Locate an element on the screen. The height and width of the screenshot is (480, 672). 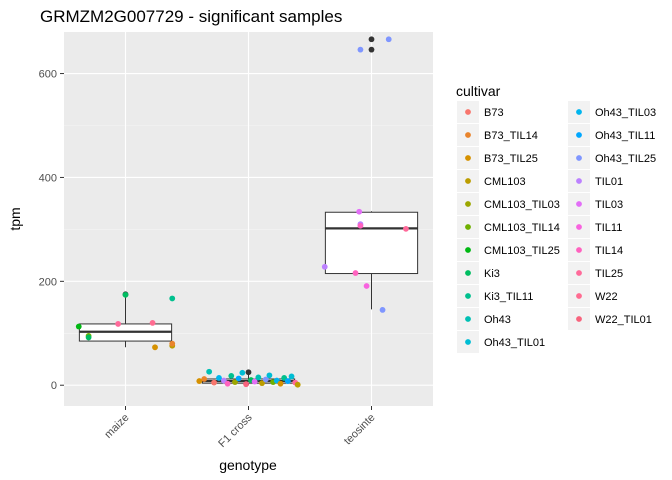
legend-label: TIL25 is located at coordinates (609, 274).